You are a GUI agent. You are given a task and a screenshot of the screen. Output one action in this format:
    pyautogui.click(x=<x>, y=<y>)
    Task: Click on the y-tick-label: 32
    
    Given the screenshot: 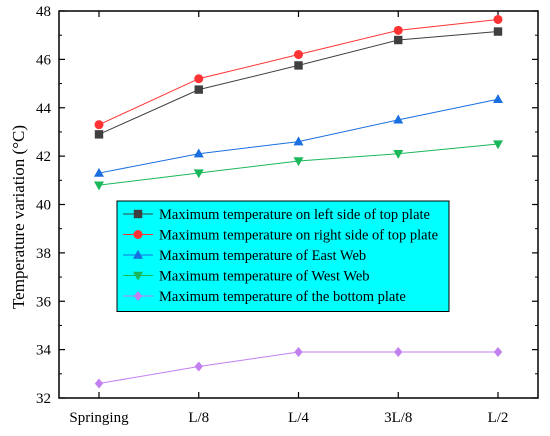 What is the action you would take?
    pyautogui.click(x=43, y=399)
    